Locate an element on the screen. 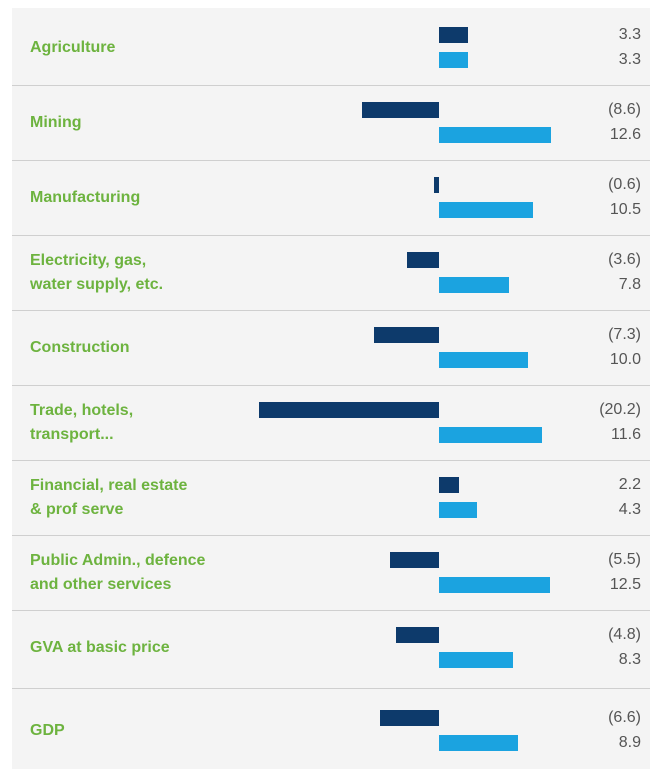 The height and width of the screenshot is (769, 656). category-label: Agriculture is located at coordinates (73, 47).